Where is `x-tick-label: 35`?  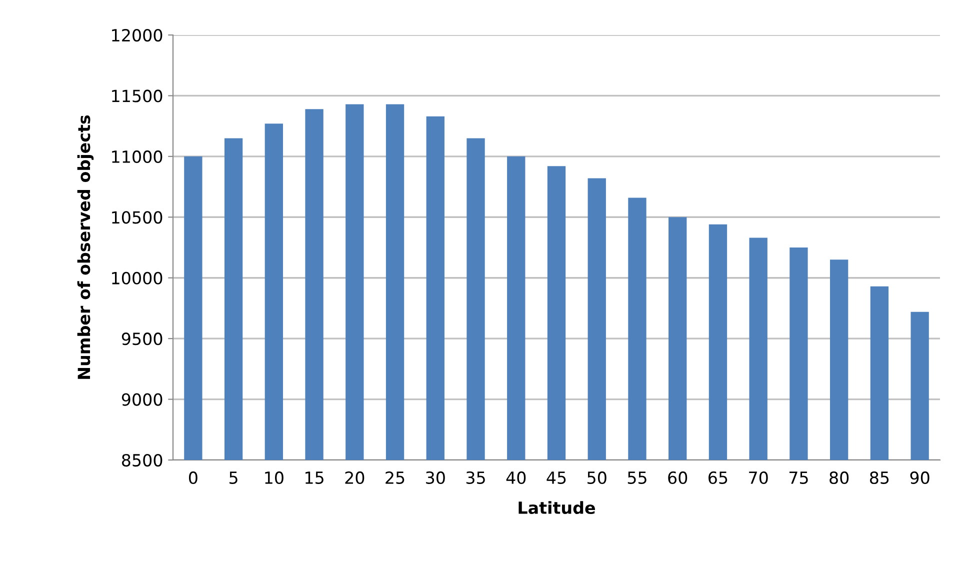
x-tick-label: 35 is located at coordinates (475, 477).